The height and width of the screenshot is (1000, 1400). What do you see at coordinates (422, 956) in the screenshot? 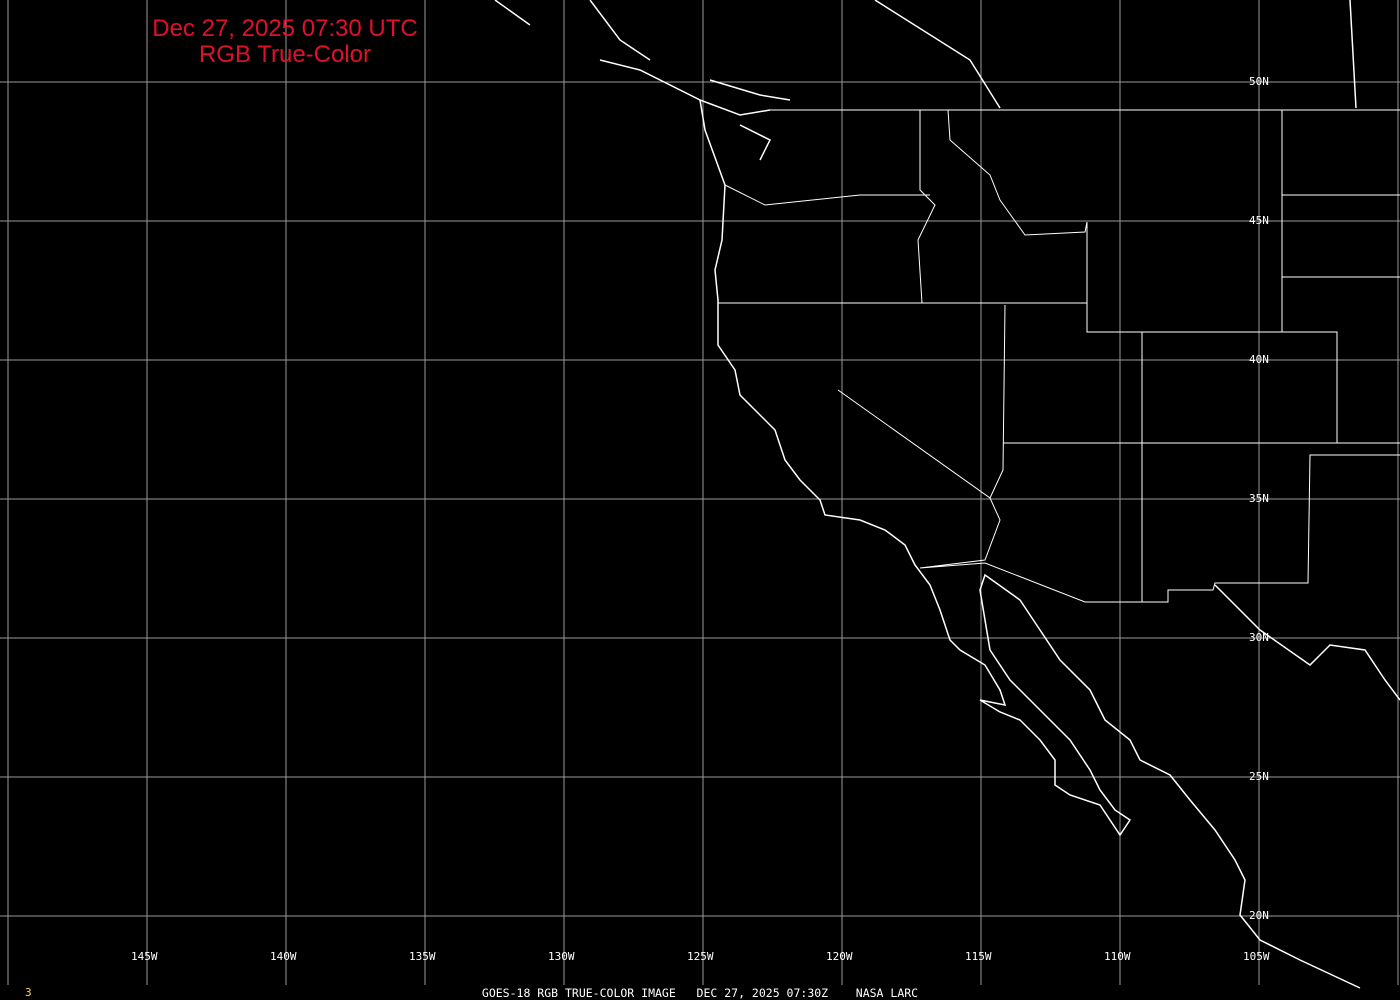
I see `longitude-label: 135W` at bounding box center [422, 956].